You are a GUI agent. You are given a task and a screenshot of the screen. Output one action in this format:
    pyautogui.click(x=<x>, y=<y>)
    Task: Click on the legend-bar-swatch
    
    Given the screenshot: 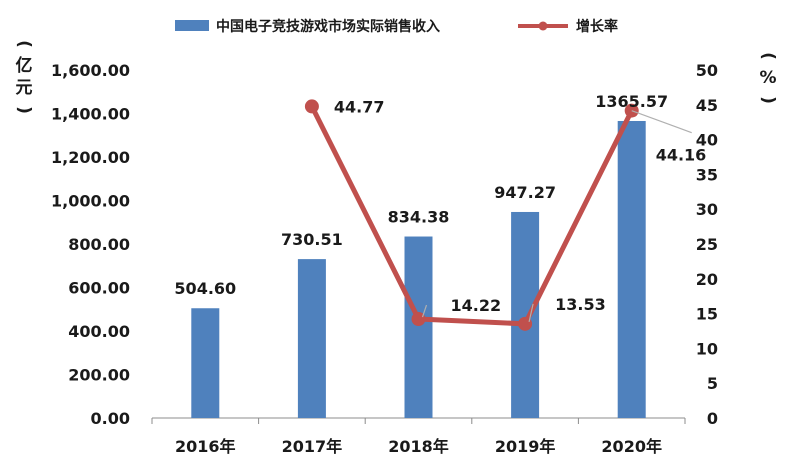 What is the action you would take?
    pyautogui.click(x=192, y=25)
    